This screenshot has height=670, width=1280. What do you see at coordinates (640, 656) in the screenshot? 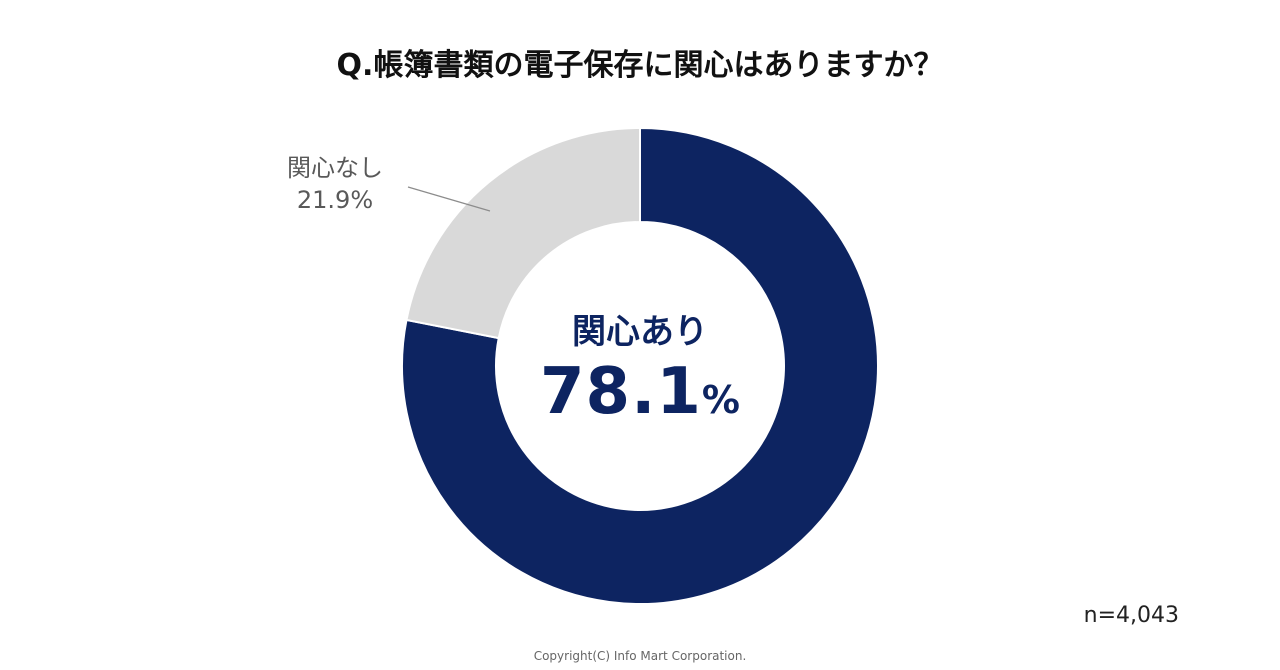
I see `copyright-notice: Copyright(C) Info Mart Corporation.` at bounding box center [640, 656].